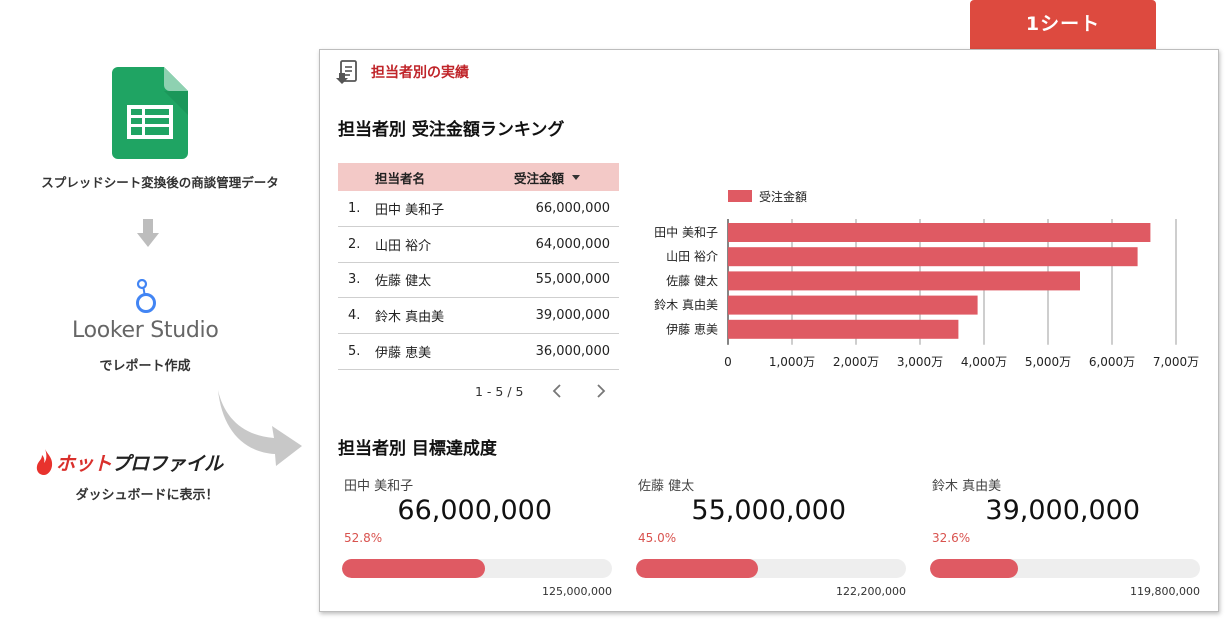 This screenshot has width=1228, height=620. What do you see at coordinates (984, 362) in the screenshot?
I see `x-tick-label: 4,000万` at bounding box center [984, 362].